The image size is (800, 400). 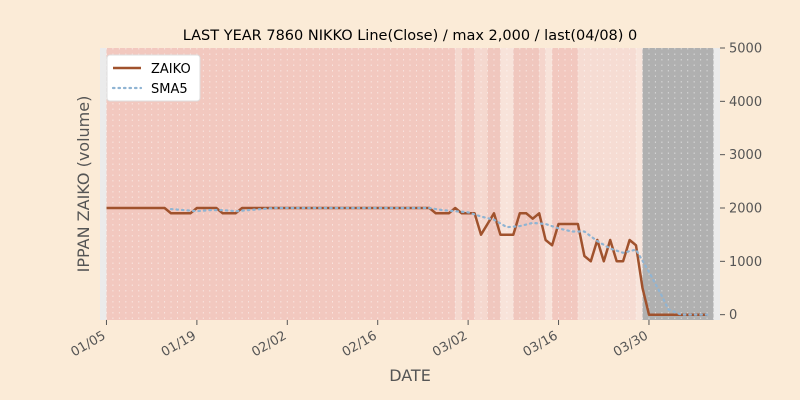 I want to click on x-axis-label: DATE, so click(x=410, y=375).